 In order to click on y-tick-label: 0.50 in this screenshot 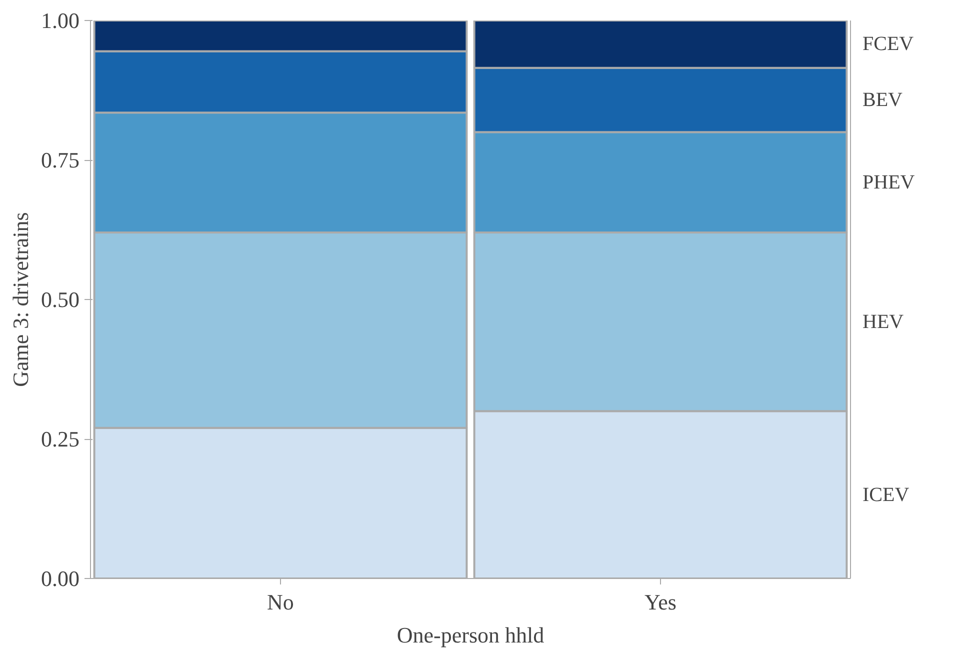, I will do `click(60, 299)`.